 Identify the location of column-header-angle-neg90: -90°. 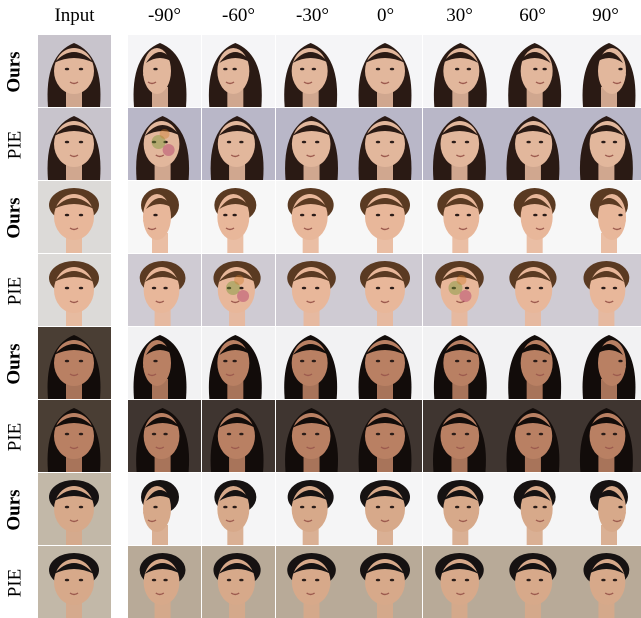
(164, 15).